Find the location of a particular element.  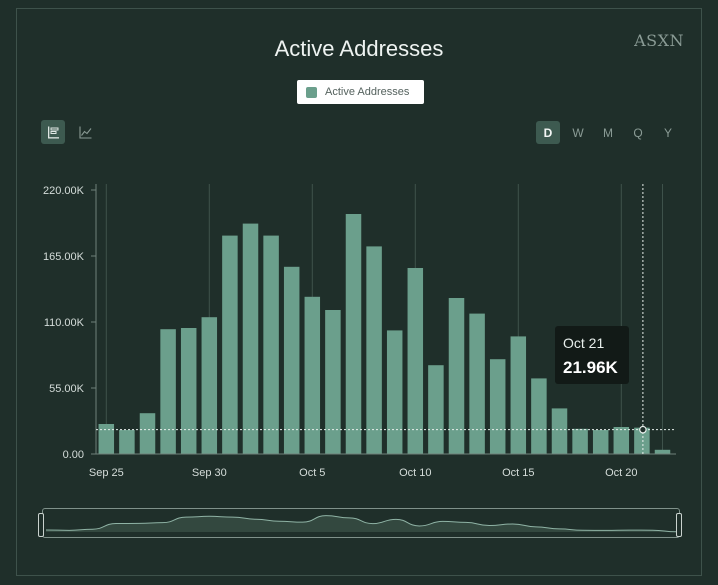

x-tick-label: Oct 5 is located at coordinates (312, 473).